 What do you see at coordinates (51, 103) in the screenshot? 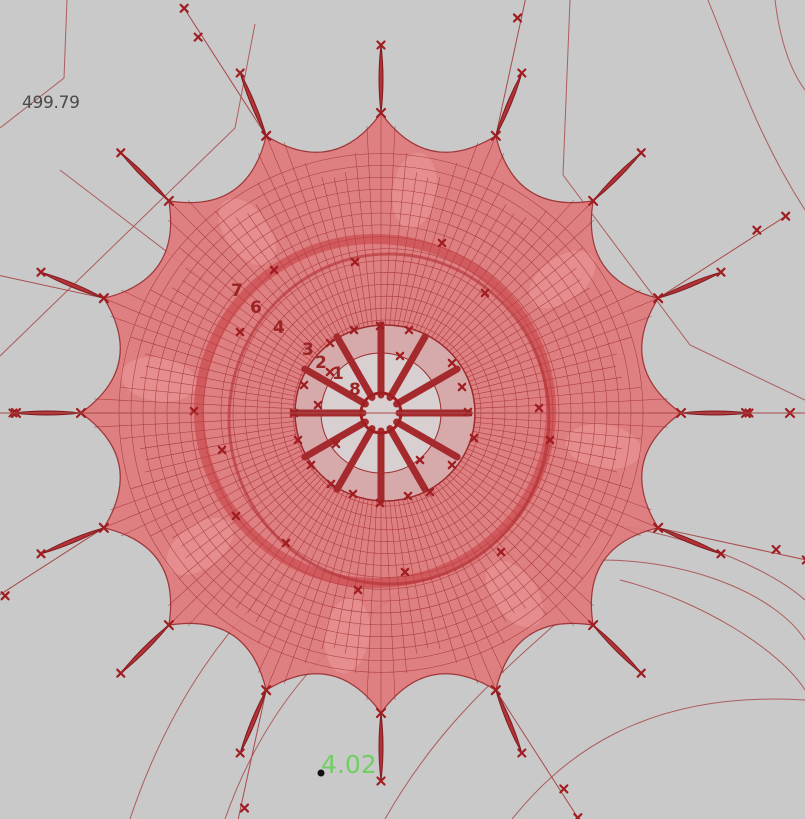
I see `dimension-label: 499.79` at bounding box center [51, 103].